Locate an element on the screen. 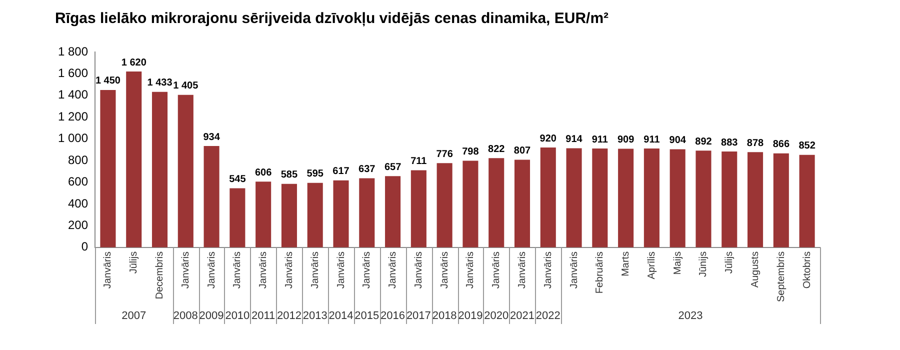 The width and height of the screenshot is (900, 350). text: 2017 is located at coordinates (418, 316).